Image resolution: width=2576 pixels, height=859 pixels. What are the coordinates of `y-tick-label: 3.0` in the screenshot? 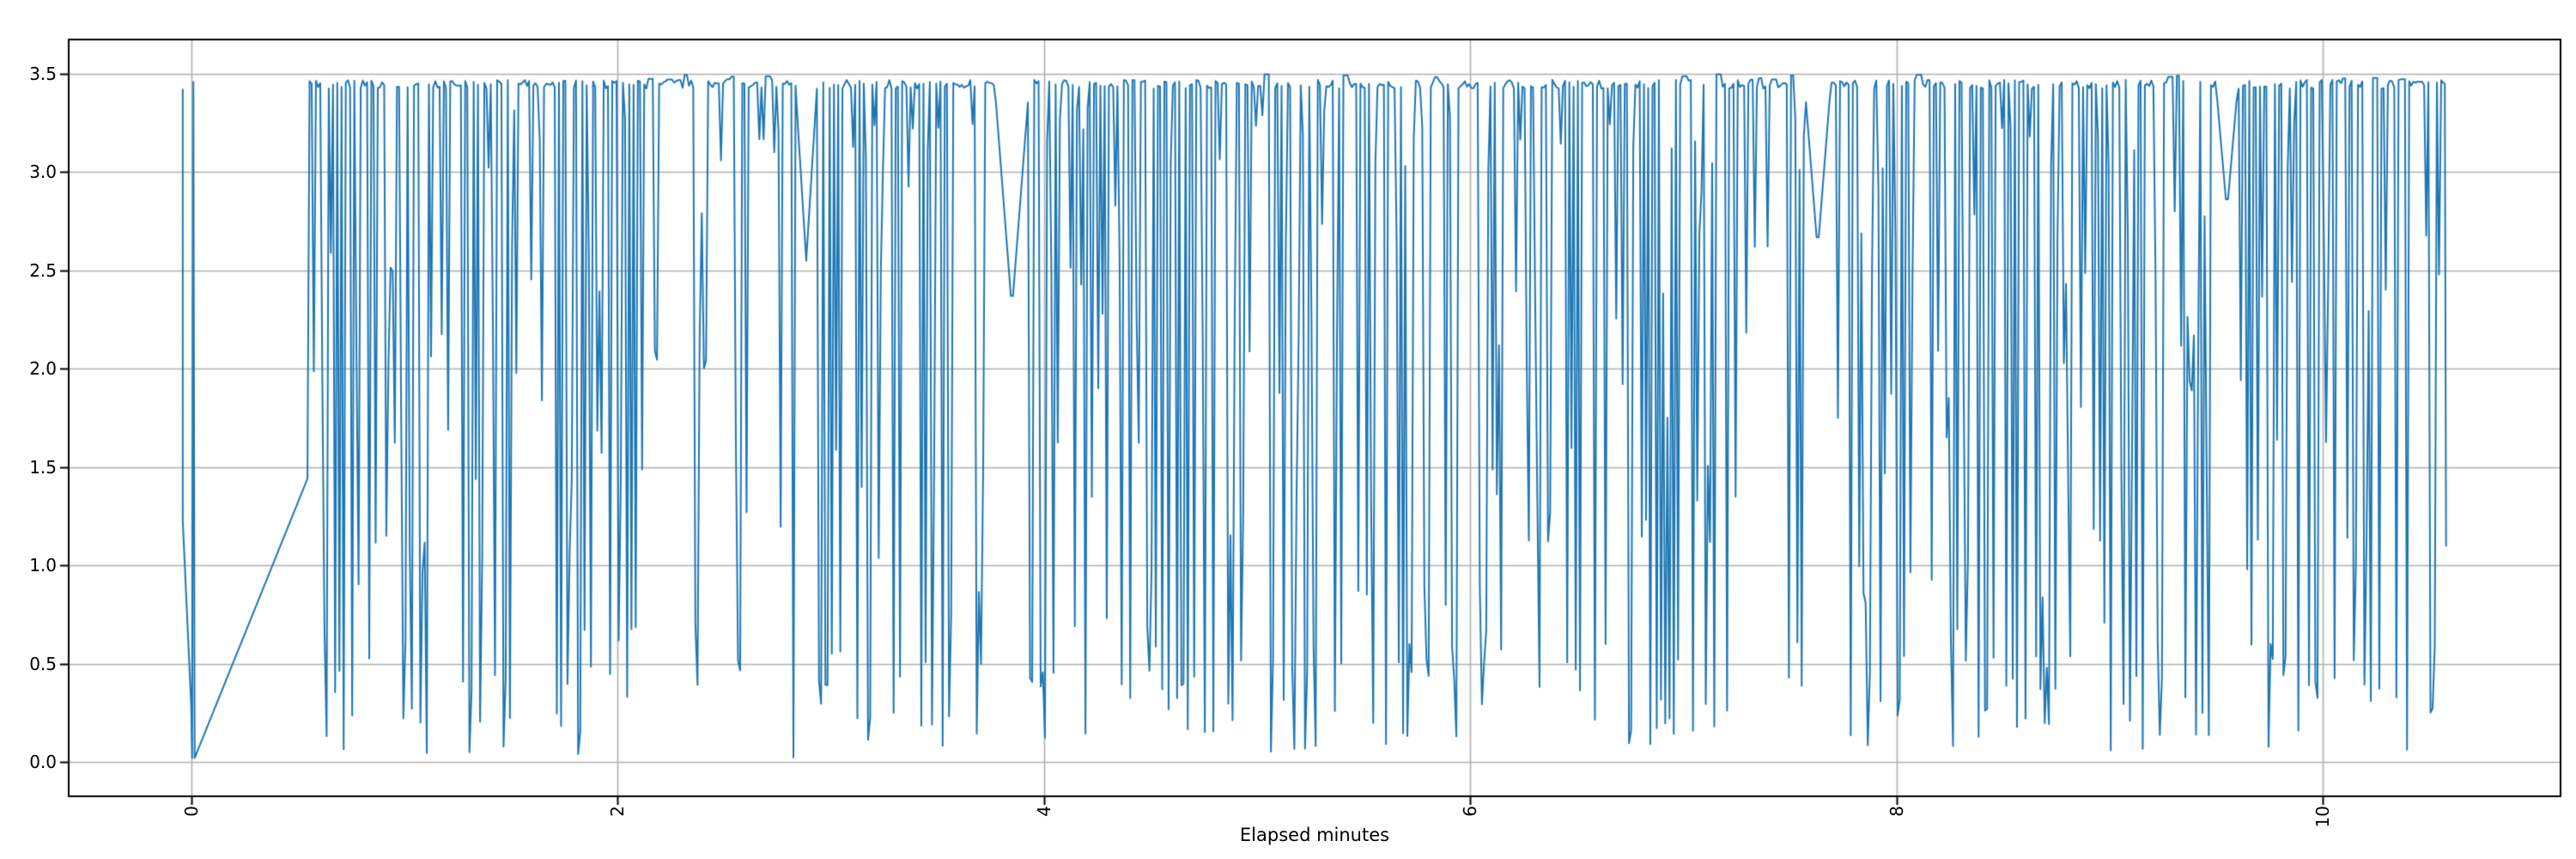 It's located at (43, 172).